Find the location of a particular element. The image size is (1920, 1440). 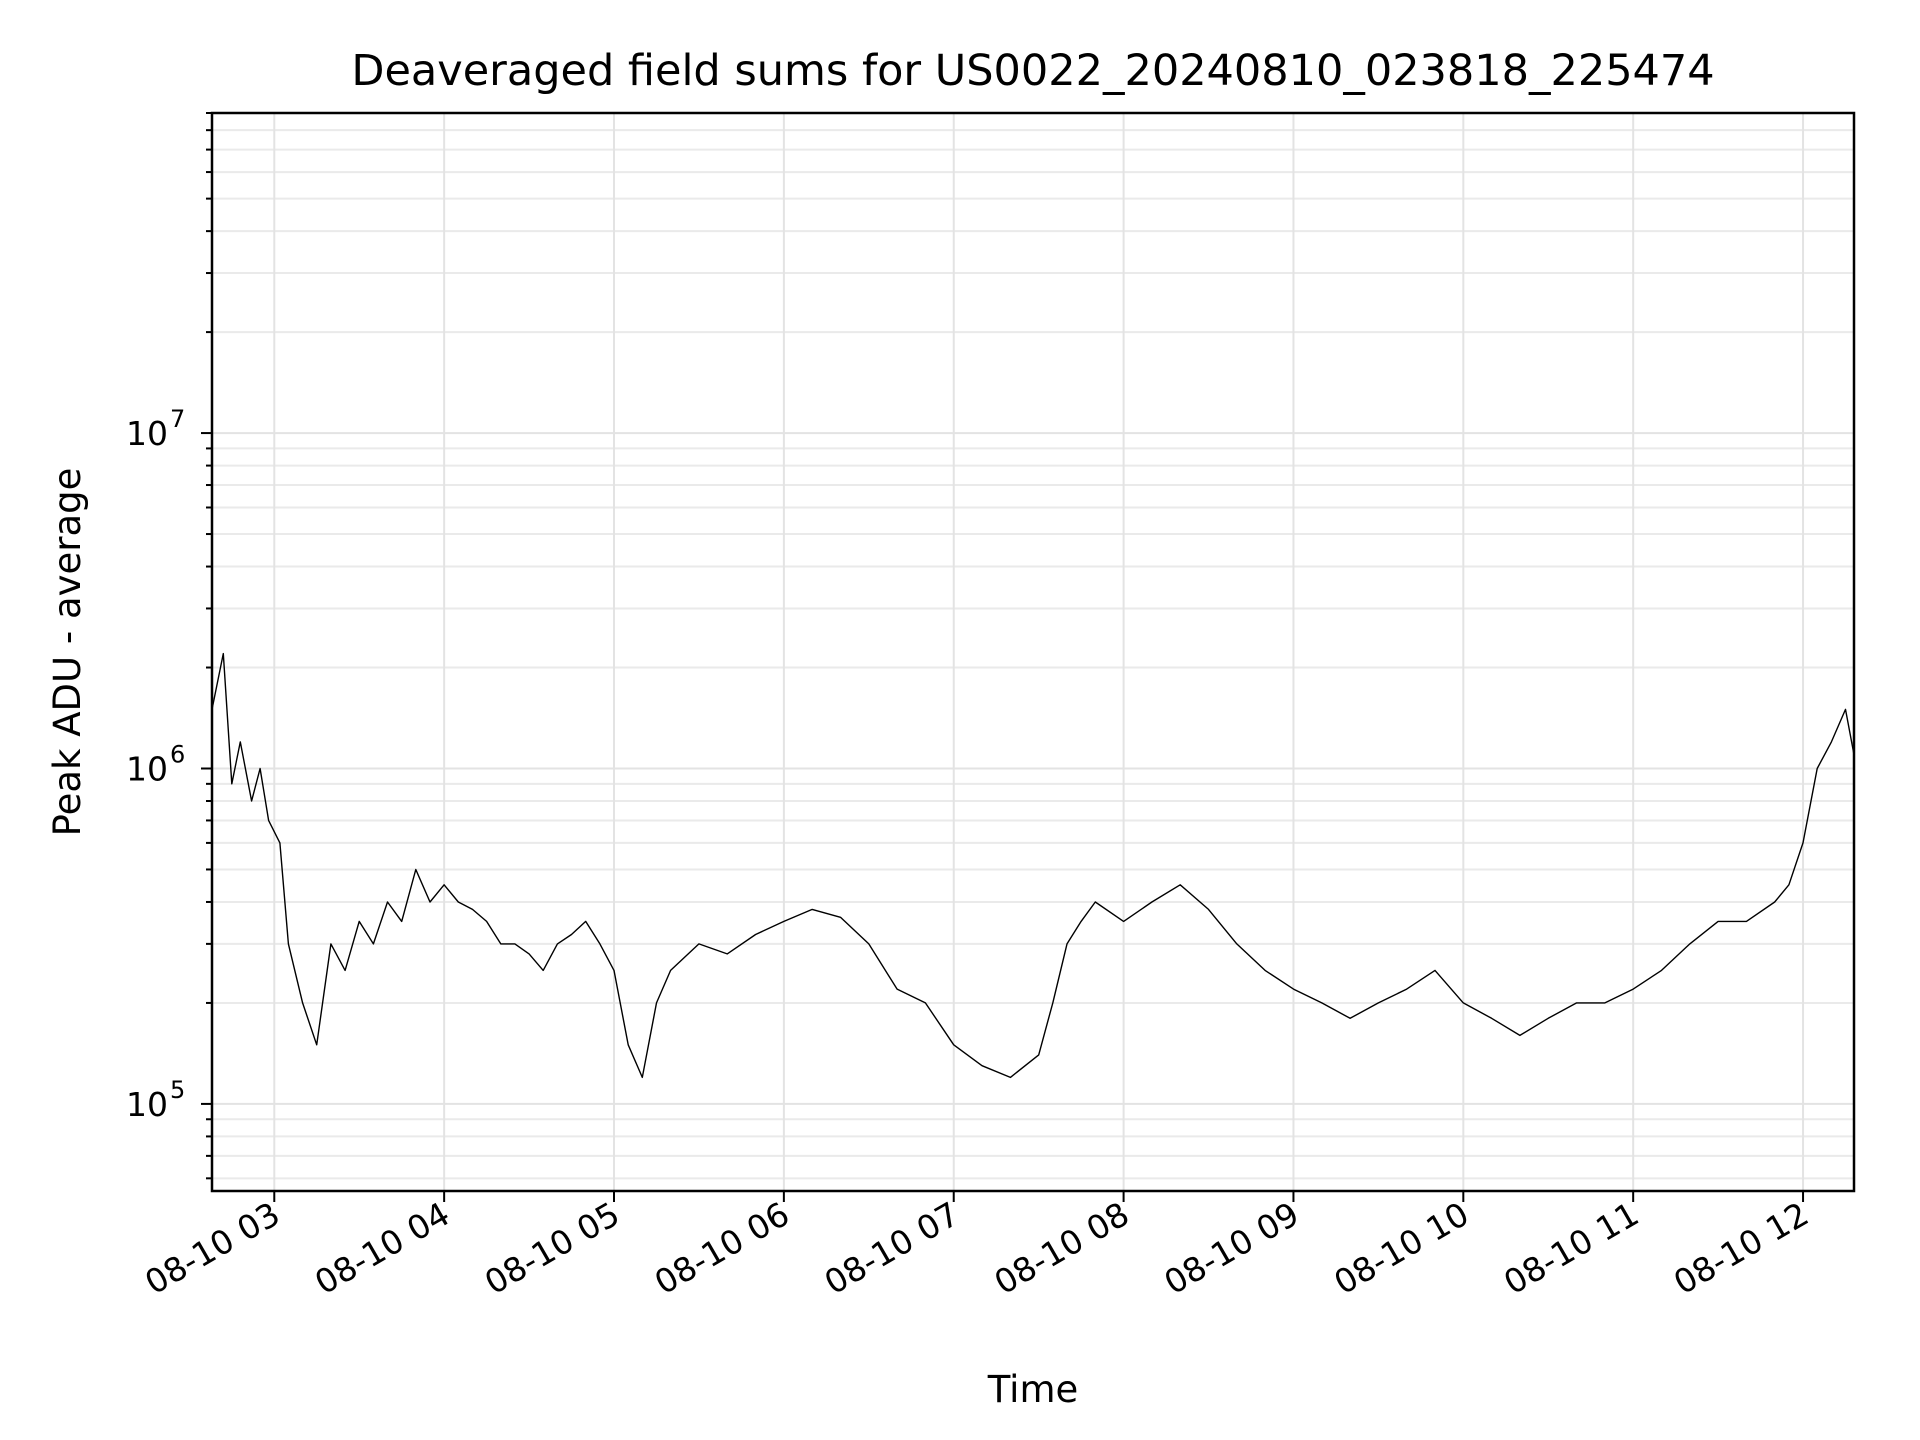

y-tick-exponent: 7 is located at coordinates (177, 419).